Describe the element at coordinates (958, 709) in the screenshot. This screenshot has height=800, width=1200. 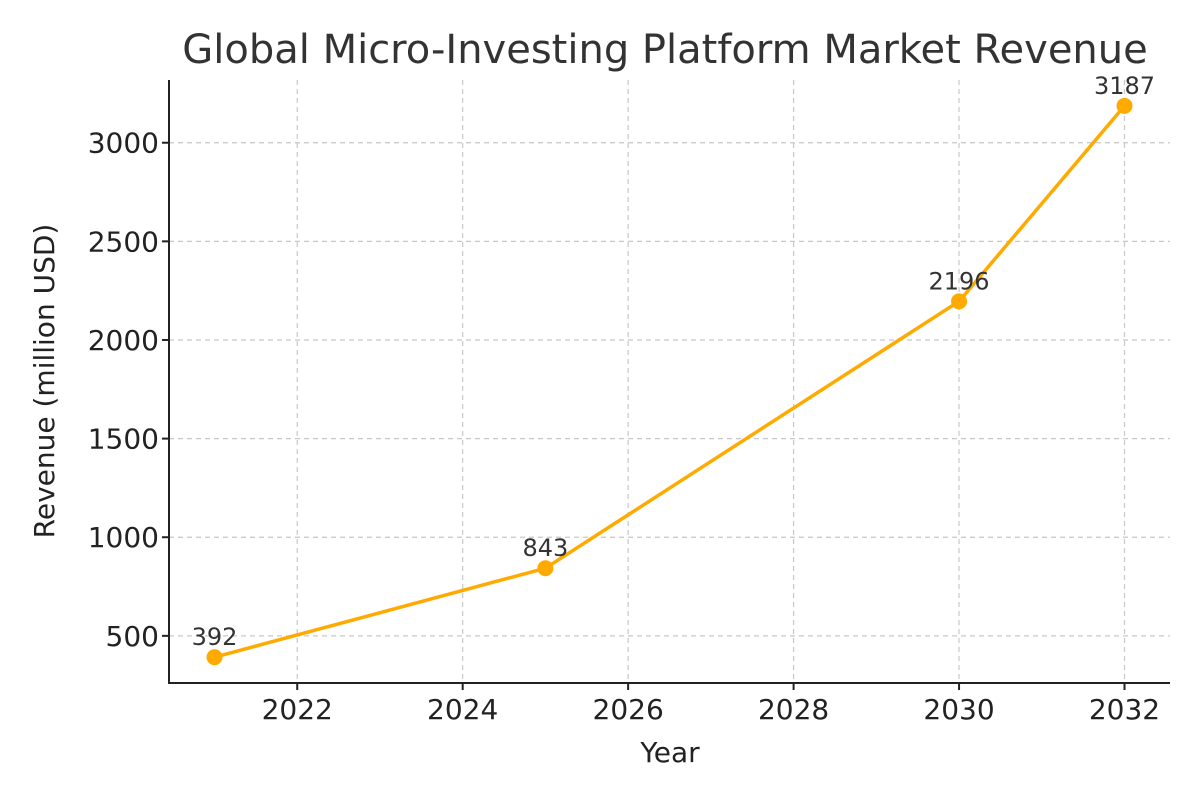
I see `x-tick-label: 2030` at that location.